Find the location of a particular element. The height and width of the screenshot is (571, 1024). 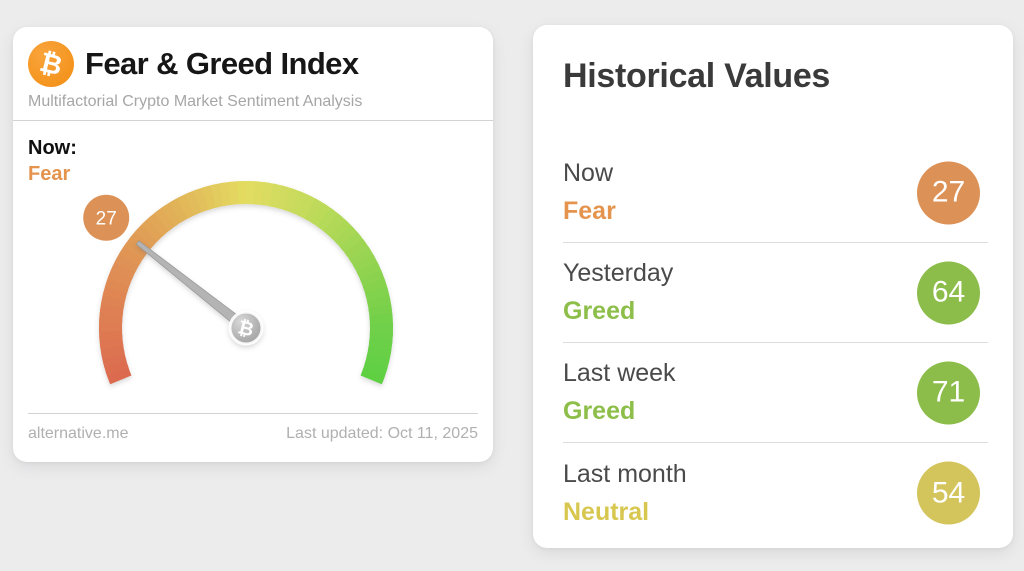

row-value-badge: 27 is located at coordinates (948, 192).